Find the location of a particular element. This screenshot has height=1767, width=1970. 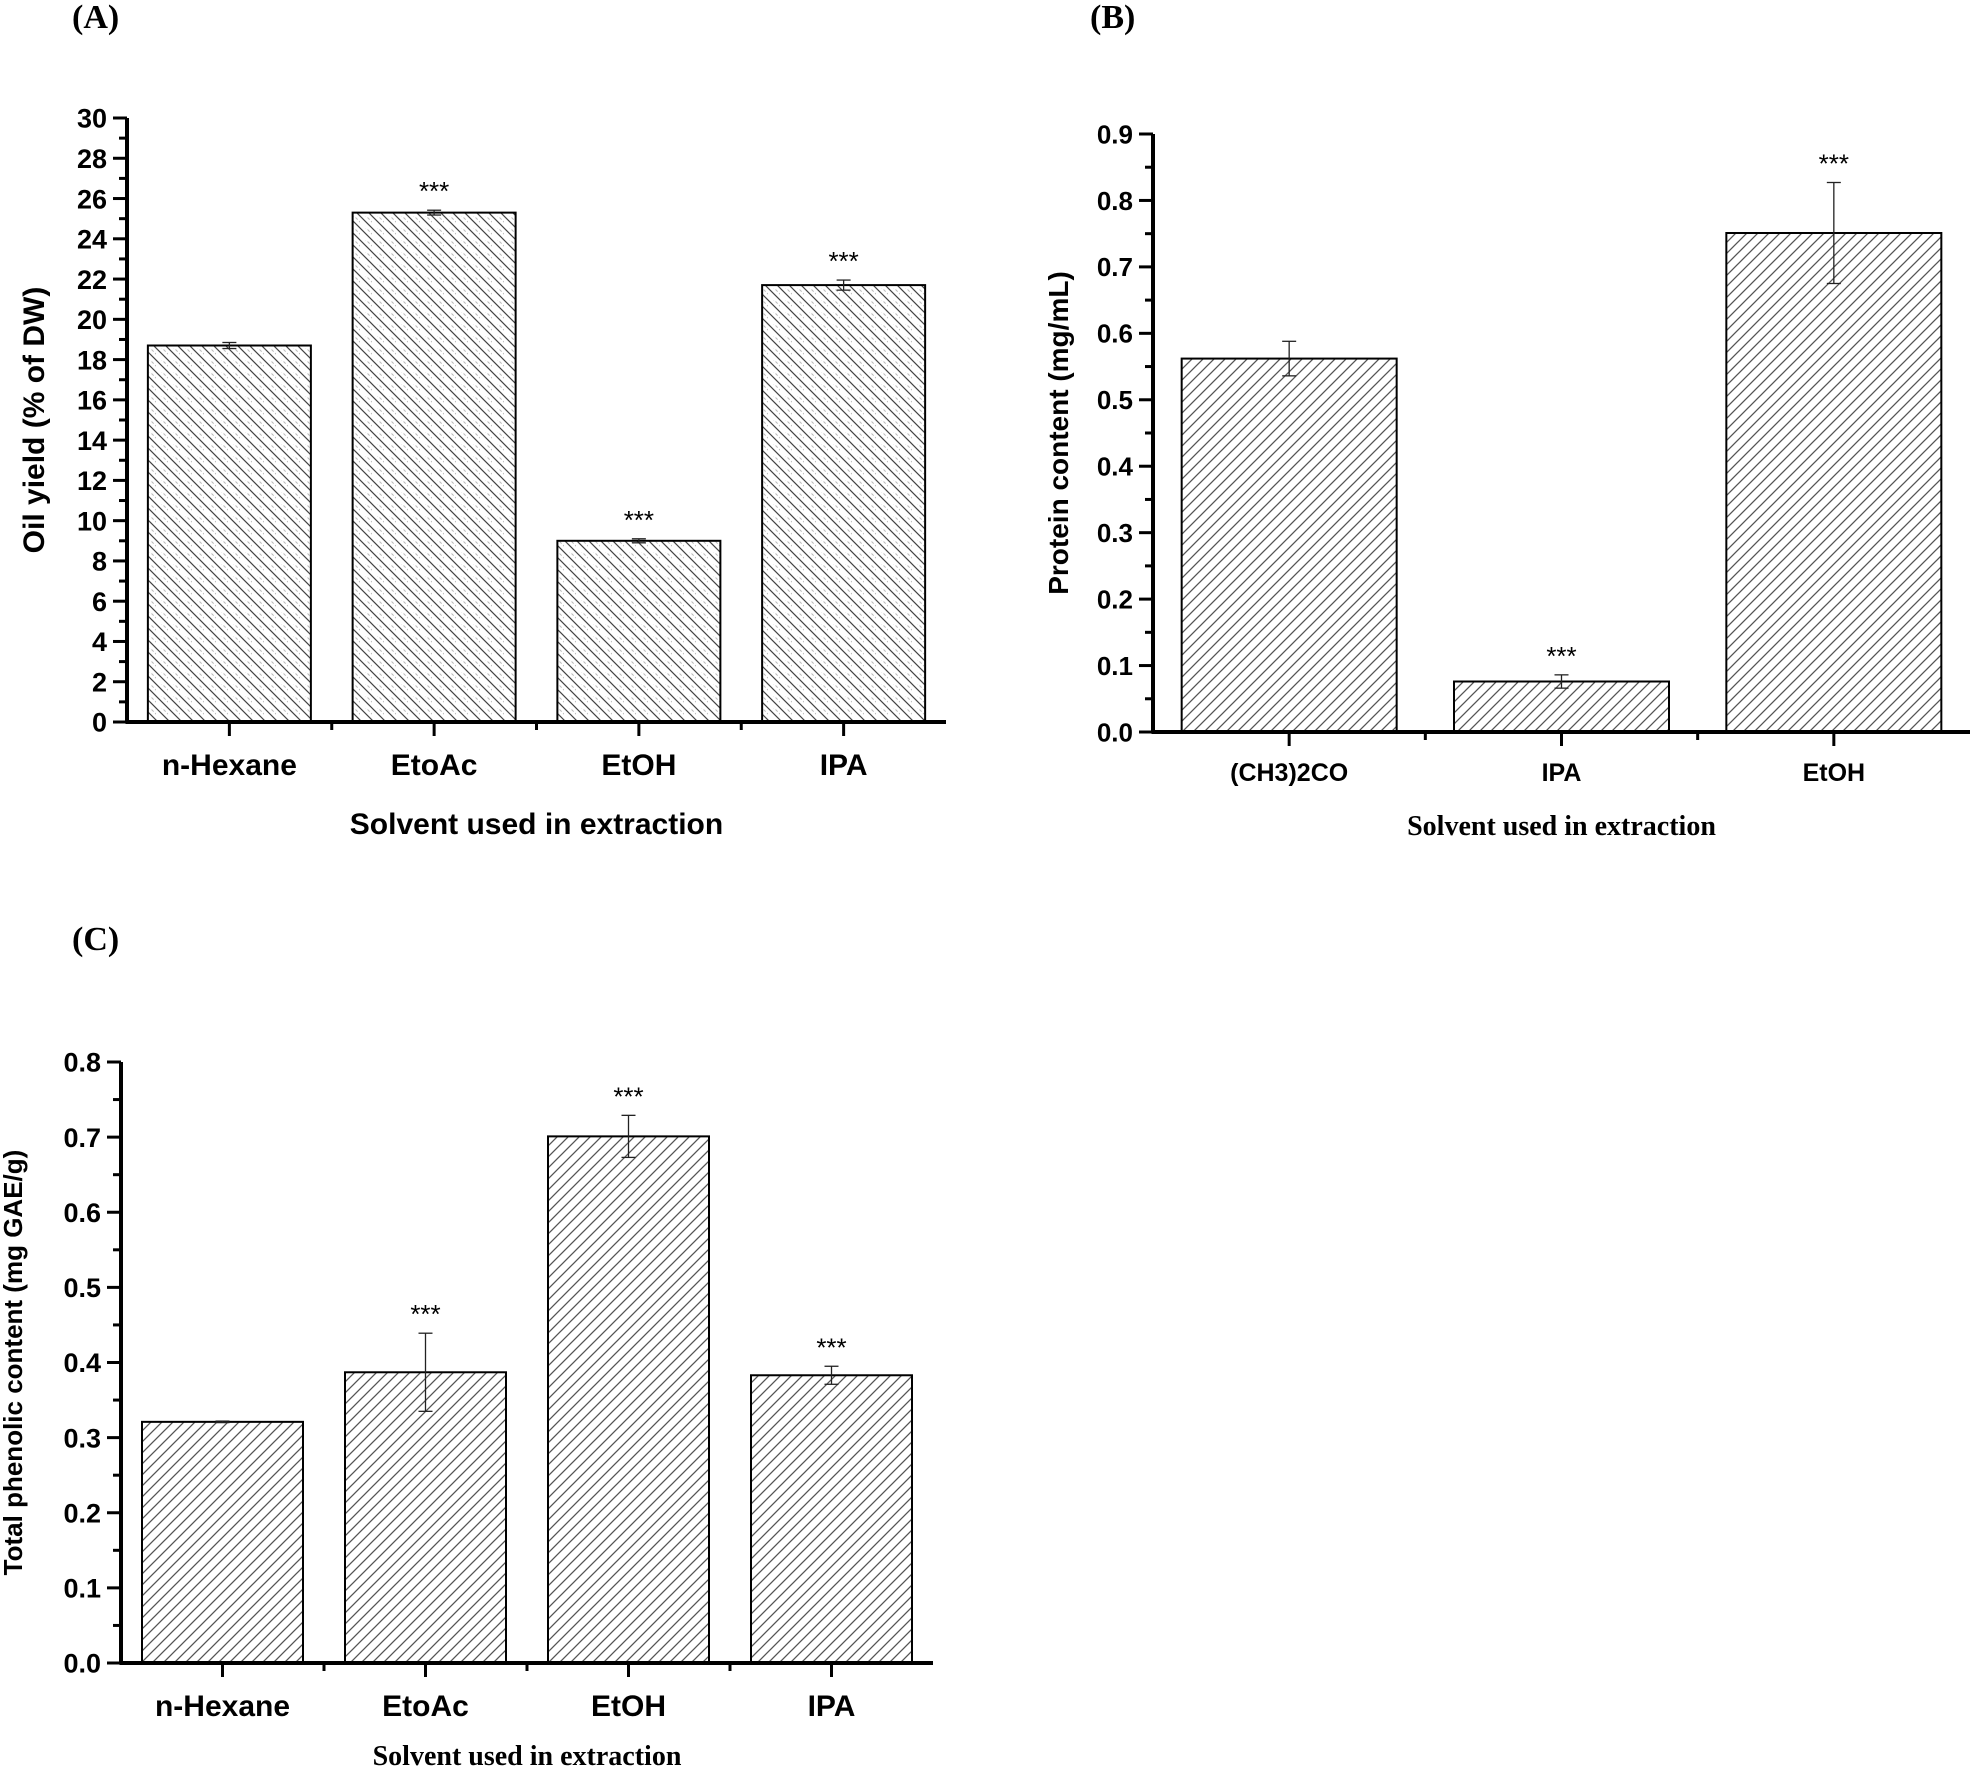

y-tick-label: 16 is located at coordinates (92, 401).